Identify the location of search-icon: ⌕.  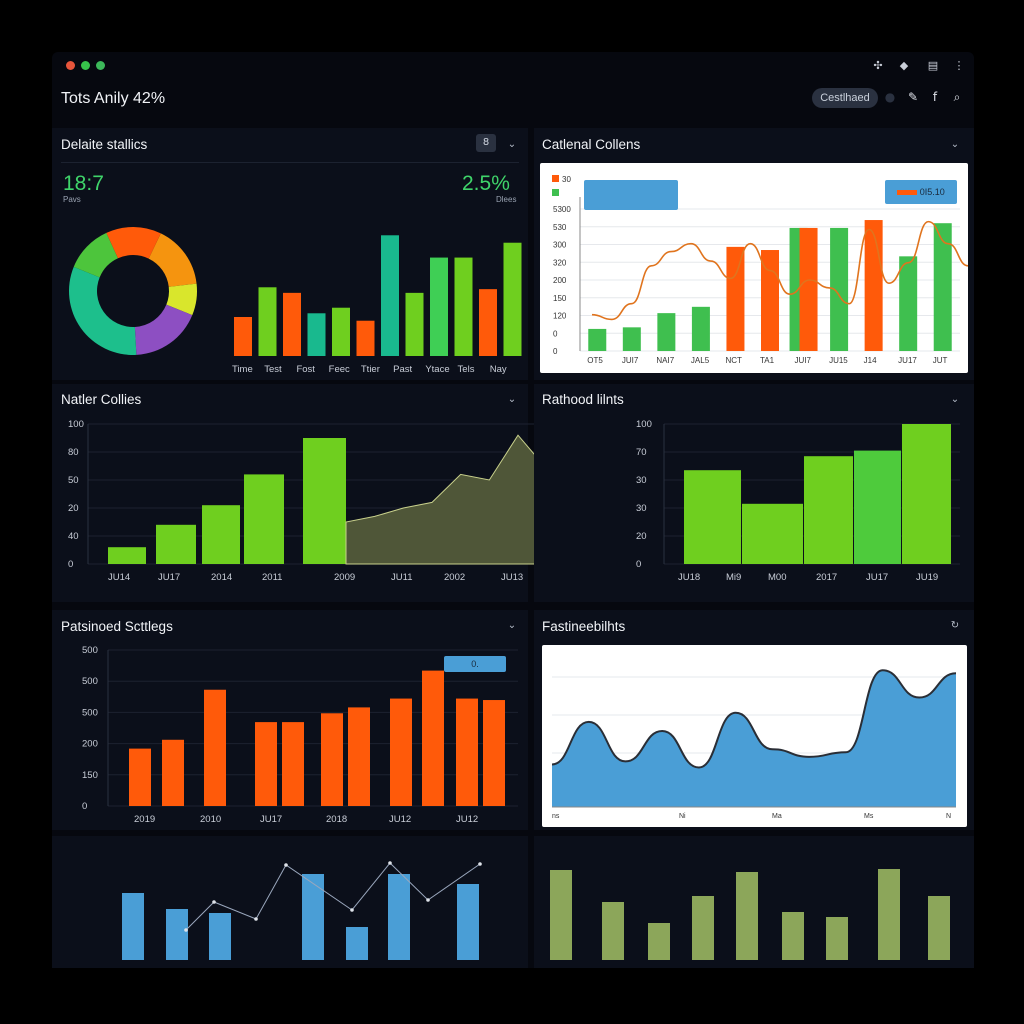
(957, 97).